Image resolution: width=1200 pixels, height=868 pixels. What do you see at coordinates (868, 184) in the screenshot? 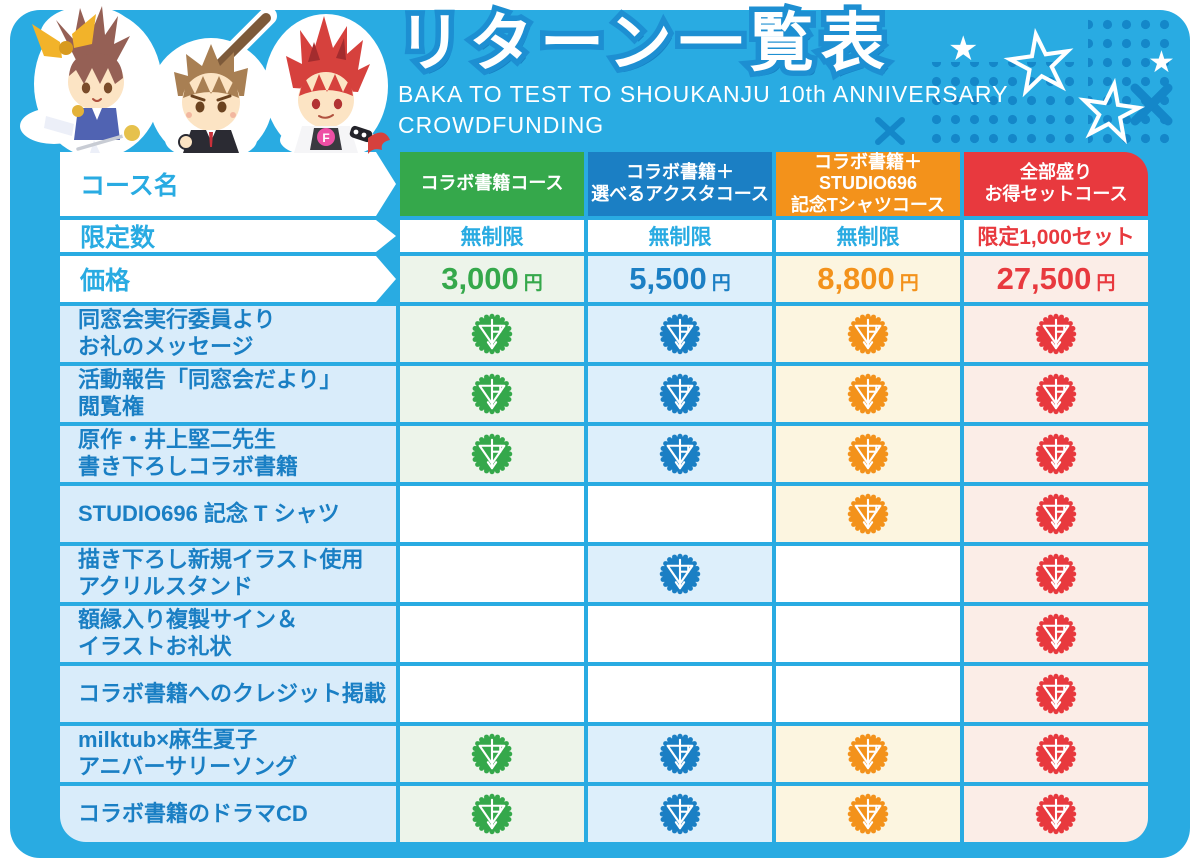
I see `course-header-3: コラボ書籍＋ STUDIO696 記念Tシャツコース` at bounding box center [868, 184].